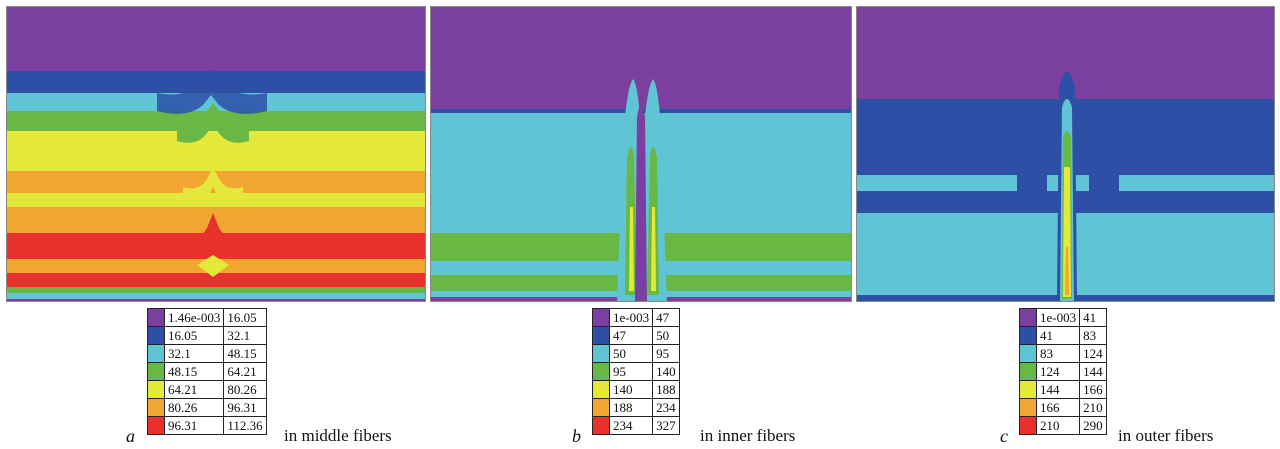 The width and height of the screenshot is (1280, 449). What do you see at coordinates (1093, 407) in the screenshot?
I see `legend-range-to: 210` at bounding box center [1093, 407].